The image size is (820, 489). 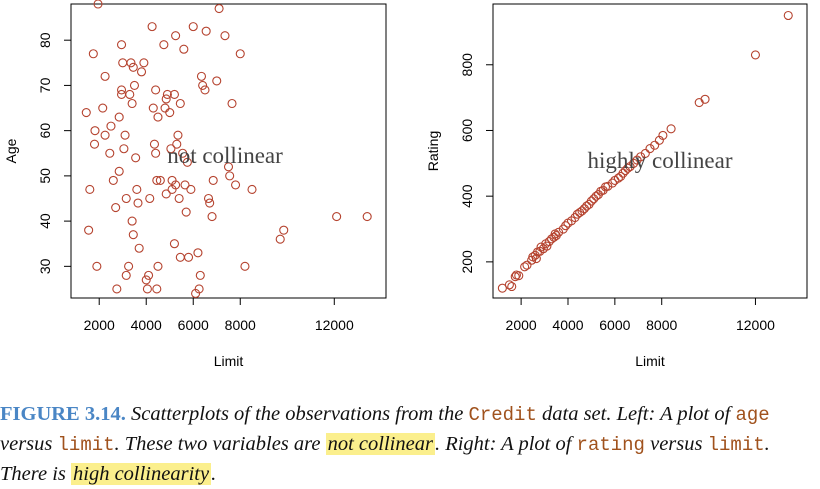 What do you see at coordinates (614, 325) in the screenshot?
I see `panel-2-x-tick-label: 6000` at bounding box center [614, 325].